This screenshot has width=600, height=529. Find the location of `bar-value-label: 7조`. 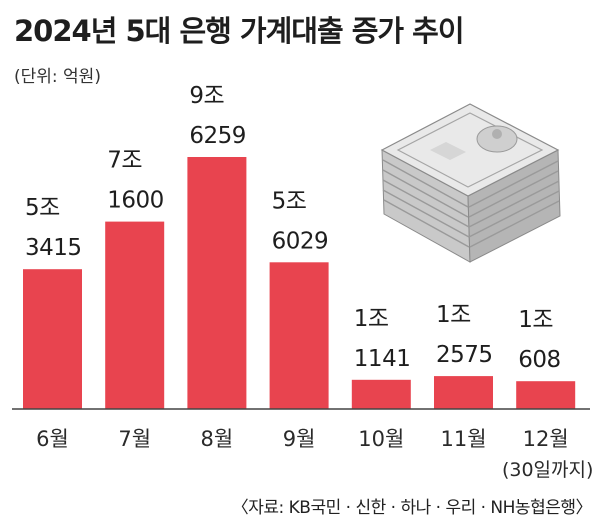

bar-value-label: 7조 is located at coordinates (124, 161).